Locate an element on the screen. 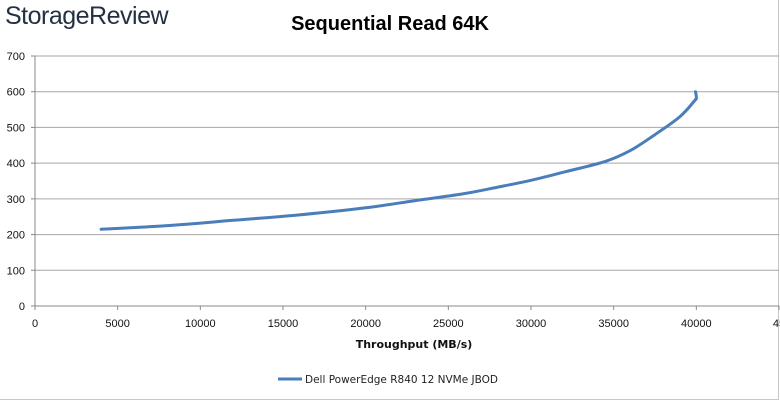 The height and width of the screenshot is (401, 780). y-tick-label: 700 is located at coordinates (16, 57).